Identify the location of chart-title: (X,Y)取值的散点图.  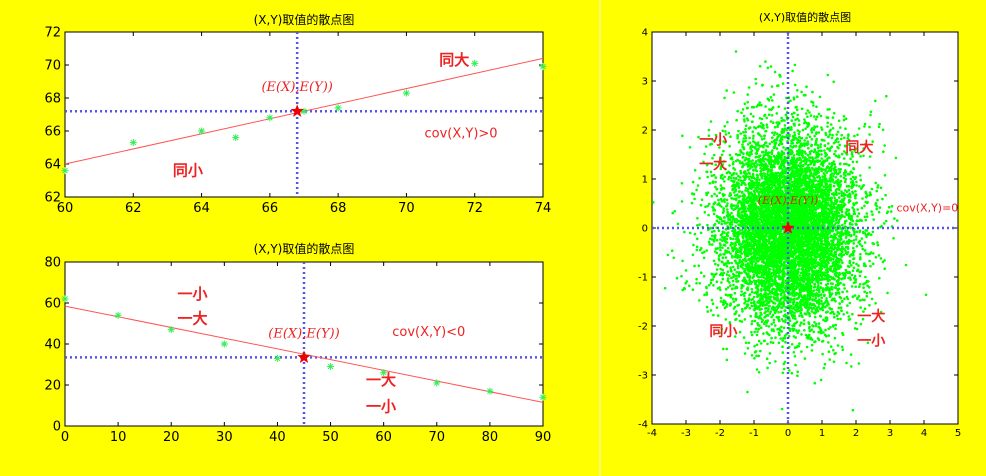
(805, 17).